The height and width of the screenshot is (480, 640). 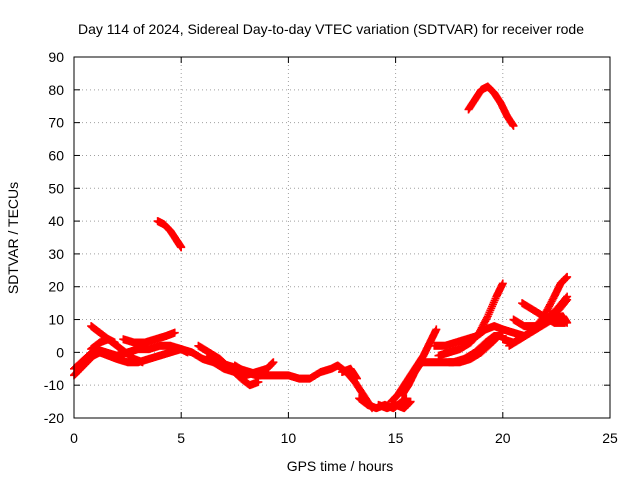 What do you see at coordinates (56, 123) in the screenshot?
I see `y-tick-label: 70` at bounding box center [56, 123].